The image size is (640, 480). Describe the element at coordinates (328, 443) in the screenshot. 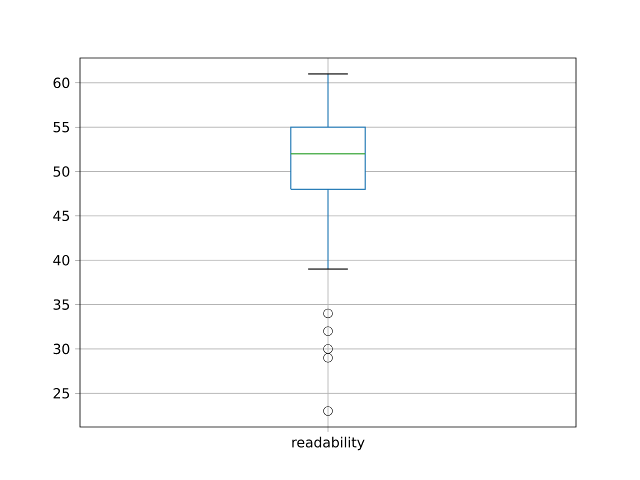

I see `x-tick-label: readability` at that location.